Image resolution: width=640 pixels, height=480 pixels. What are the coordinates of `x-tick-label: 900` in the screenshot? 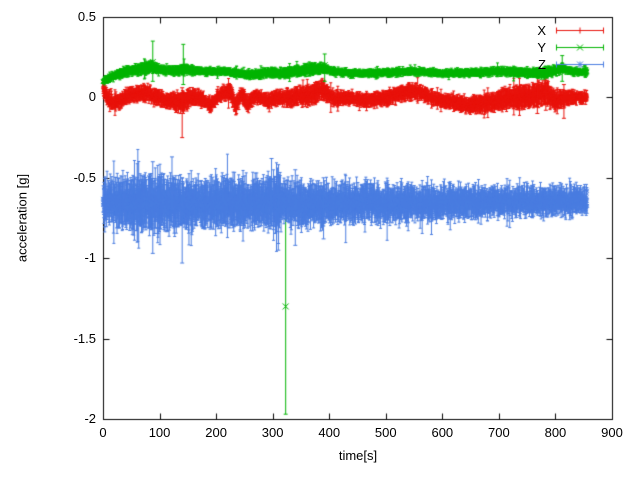 It's located at (612, 432).